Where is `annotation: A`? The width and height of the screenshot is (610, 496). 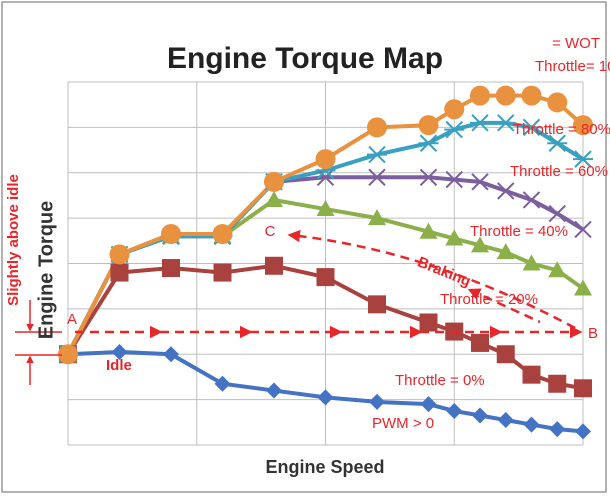
annotation: A is located at coordinates (72, 319).